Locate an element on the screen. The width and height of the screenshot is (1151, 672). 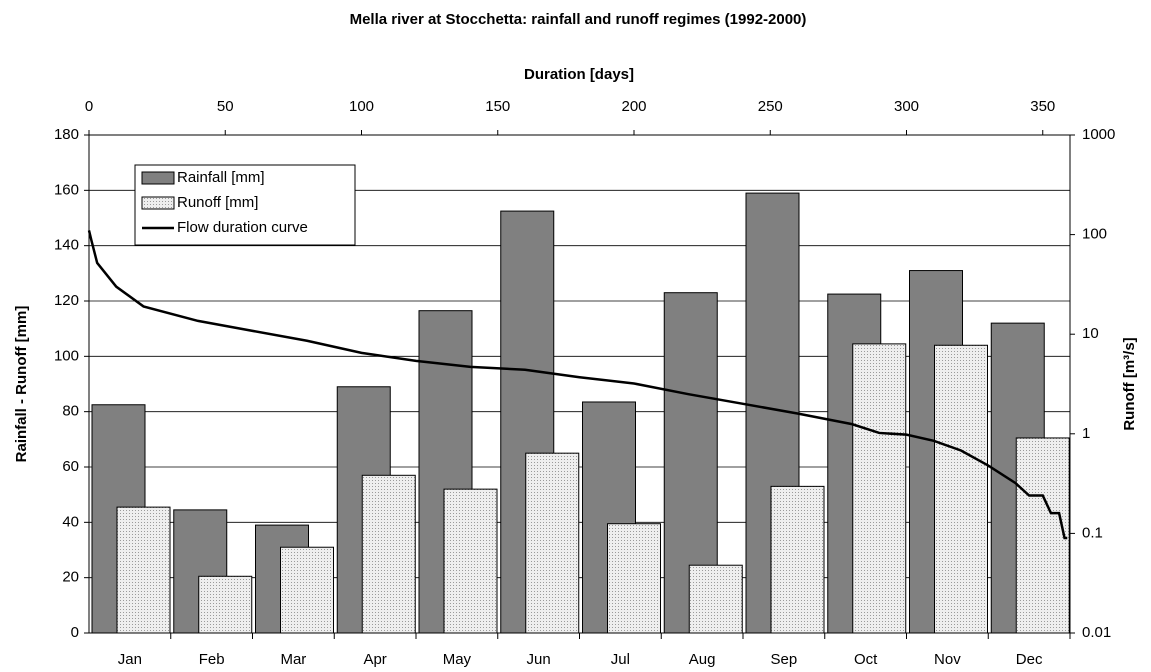
y2-tick-label: 100 is located at coordinates (1094, 234).